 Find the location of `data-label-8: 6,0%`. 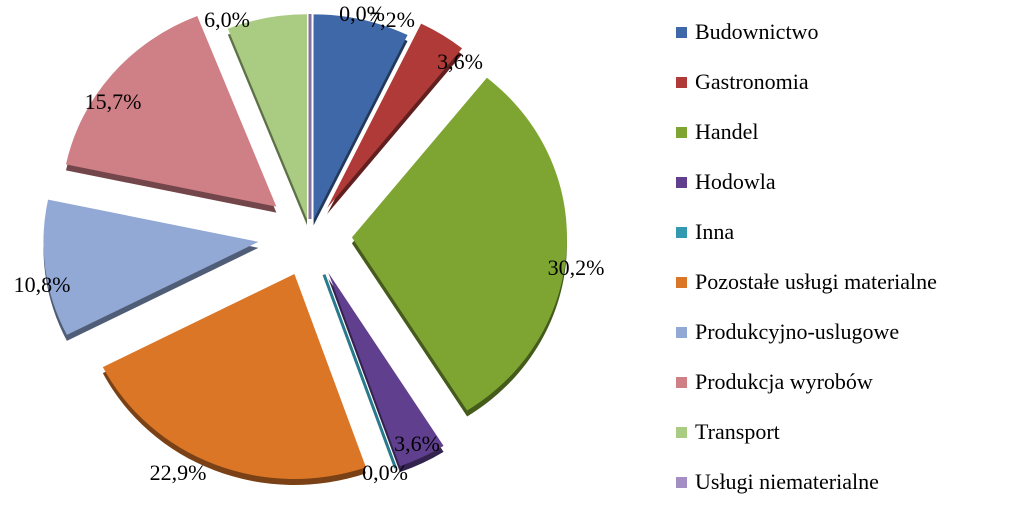

data-label-8: 6,0% is located at coordinates (227, 19).